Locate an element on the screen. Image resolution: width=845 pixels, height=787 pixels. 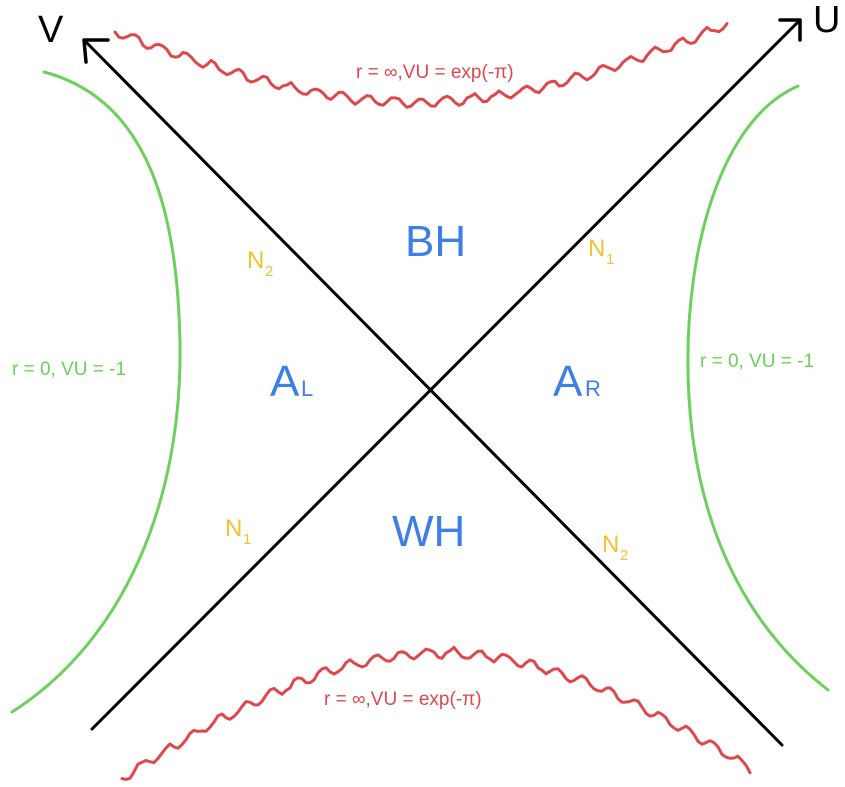
u-axis-label: U is located at coordinates (826, 20).